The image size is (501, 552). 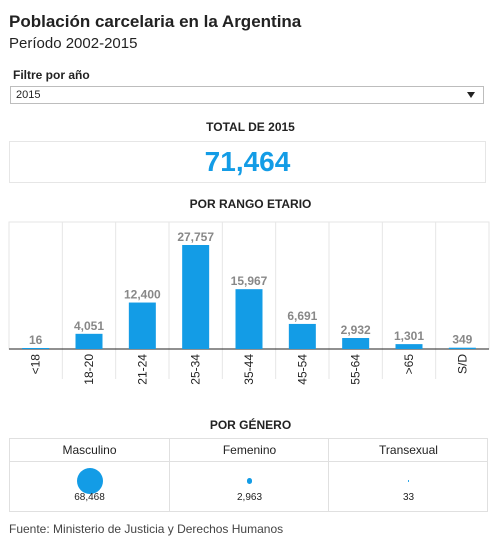 What do you see at coordinates (249, 497) in the screenshot?
I see `gender-value: 2,963` at bounding box center [249, 497].